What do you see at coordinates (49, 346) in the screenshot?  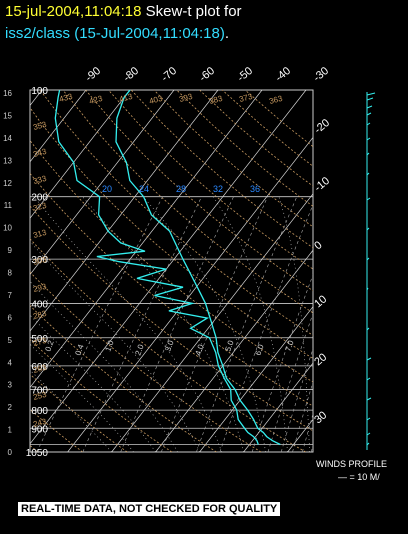 I see `moist-adiabat-label: 0.2` at bounding box center [49, 346].